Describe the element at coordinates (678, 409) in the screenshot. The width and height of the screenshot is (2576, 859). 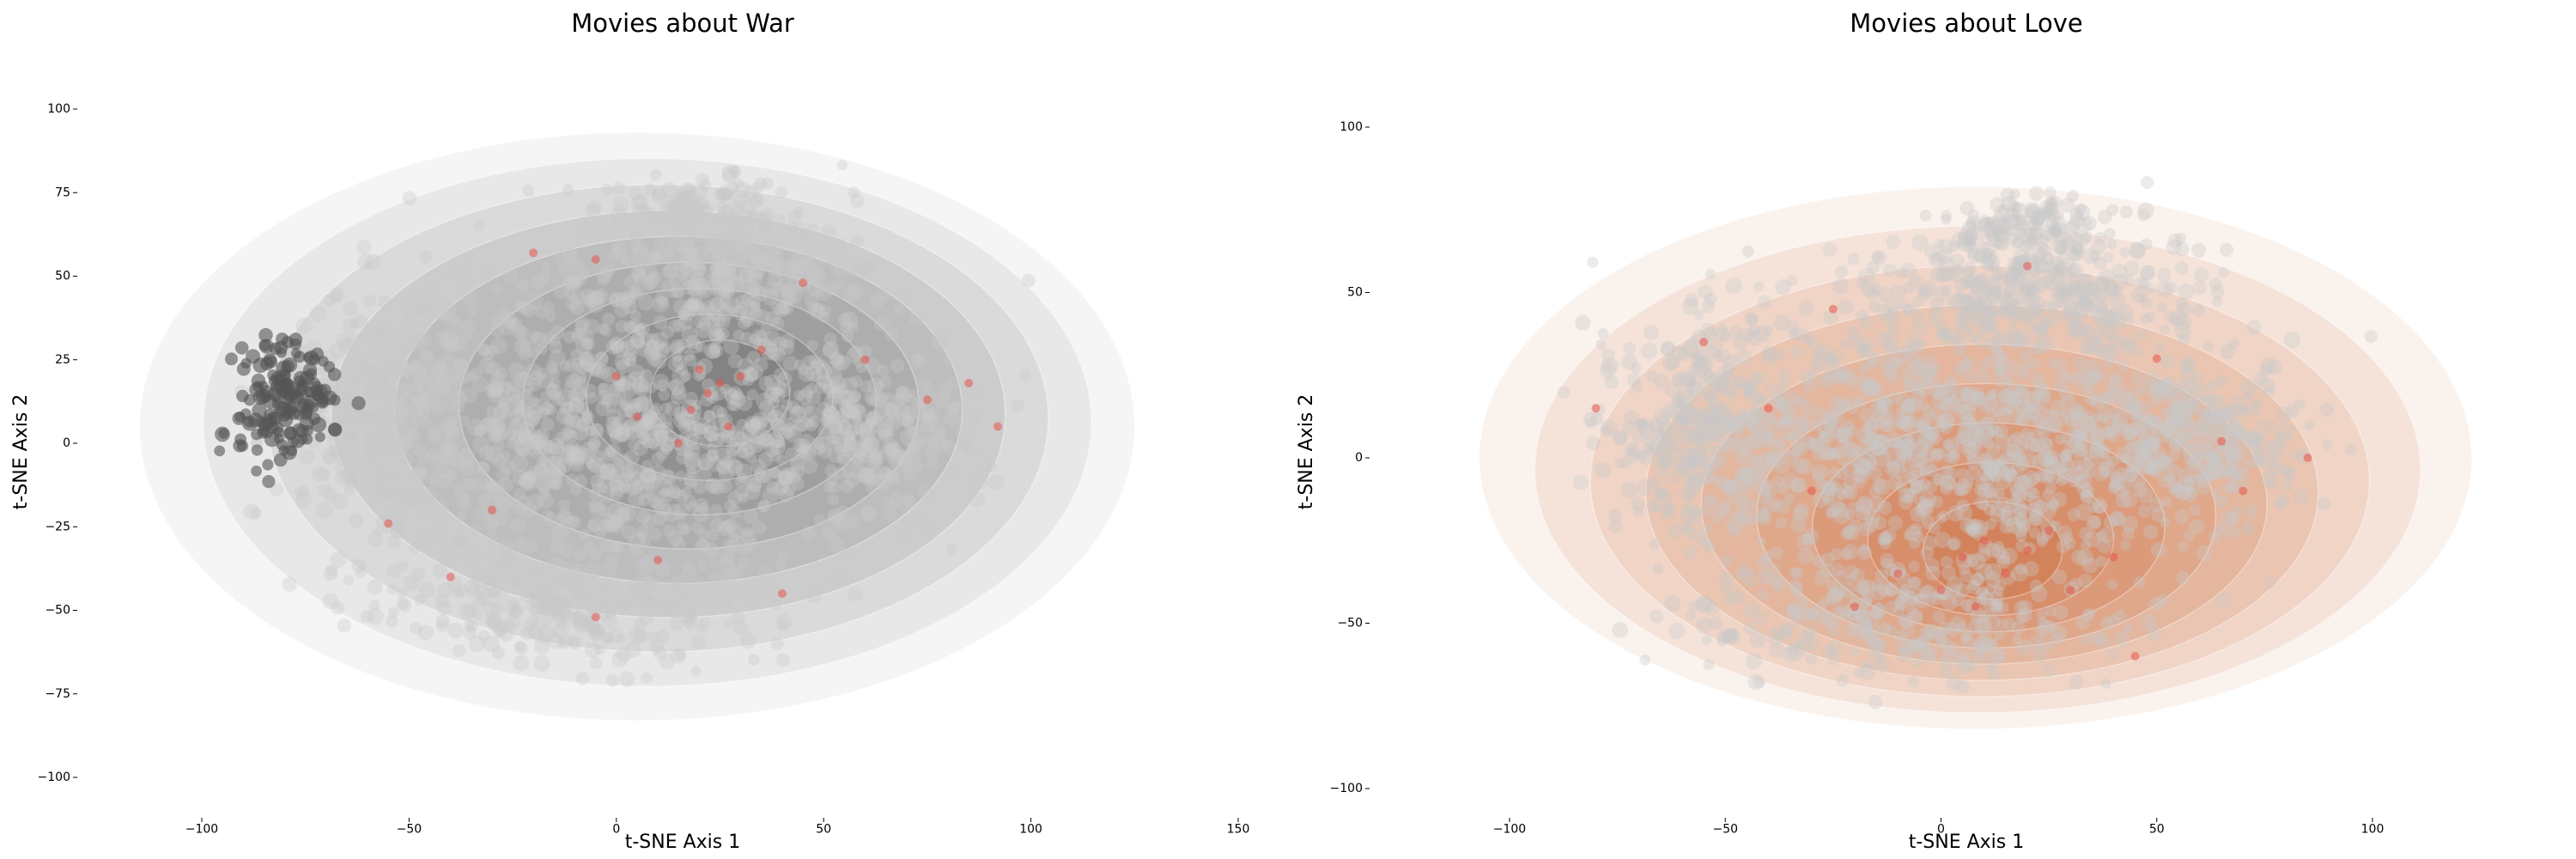
I see `war-density-level` at that location.